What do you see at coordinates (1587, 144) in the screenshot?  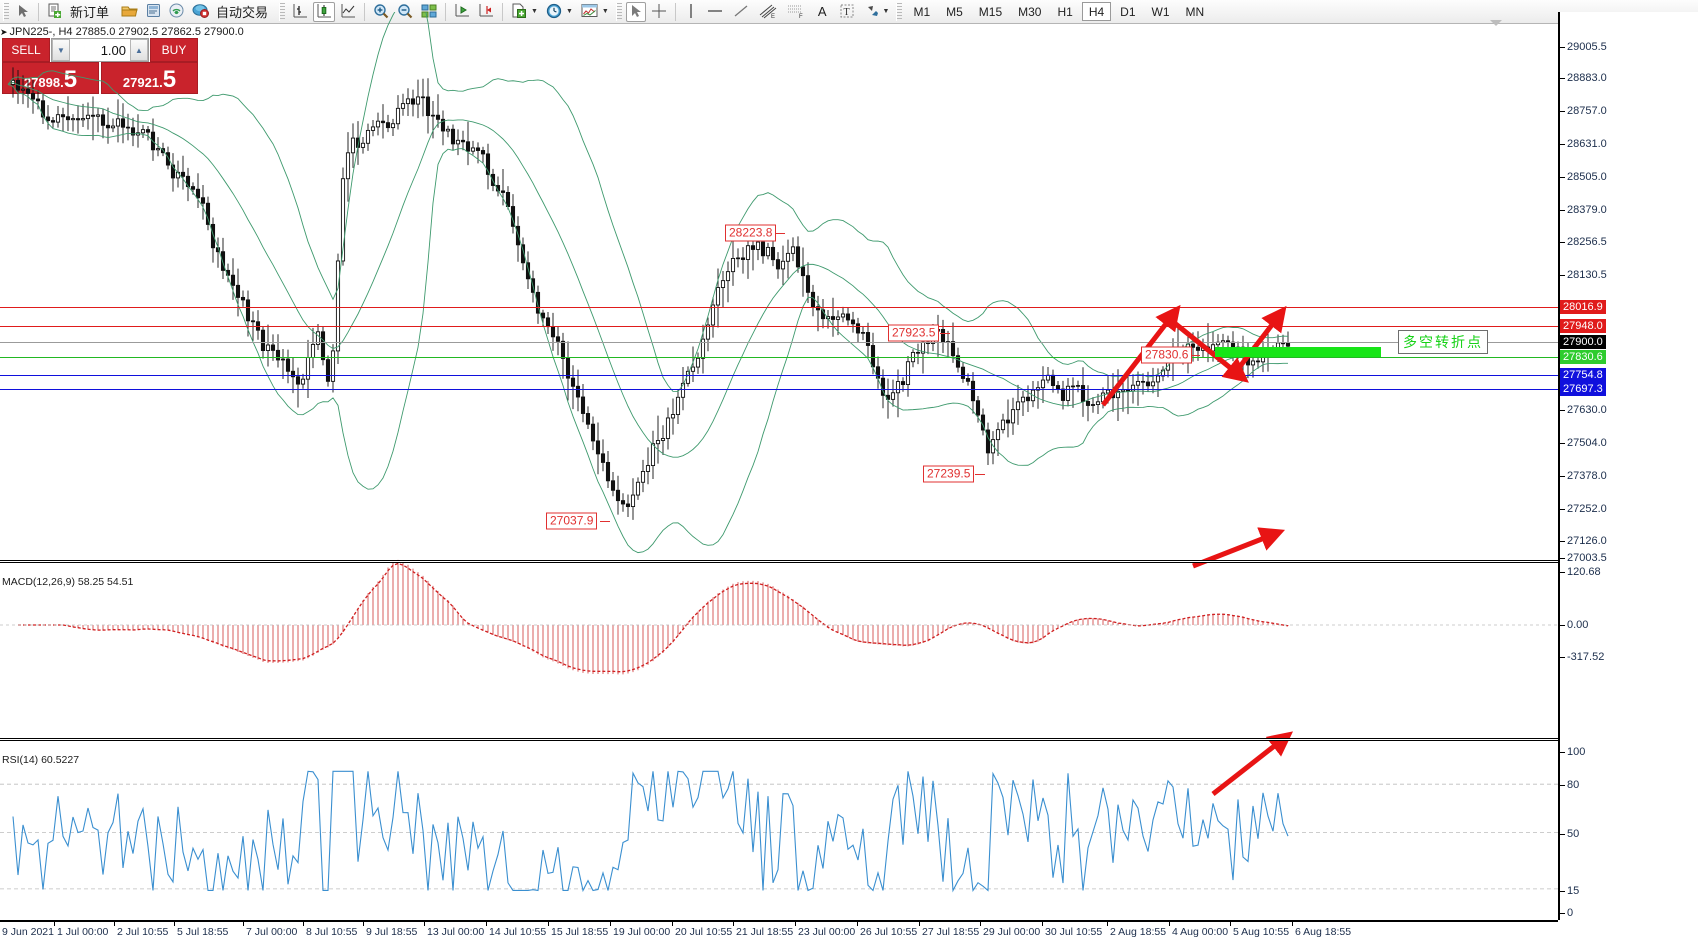 I see `price-axis-label: 28631.0` at bounding box center [1587, 144].